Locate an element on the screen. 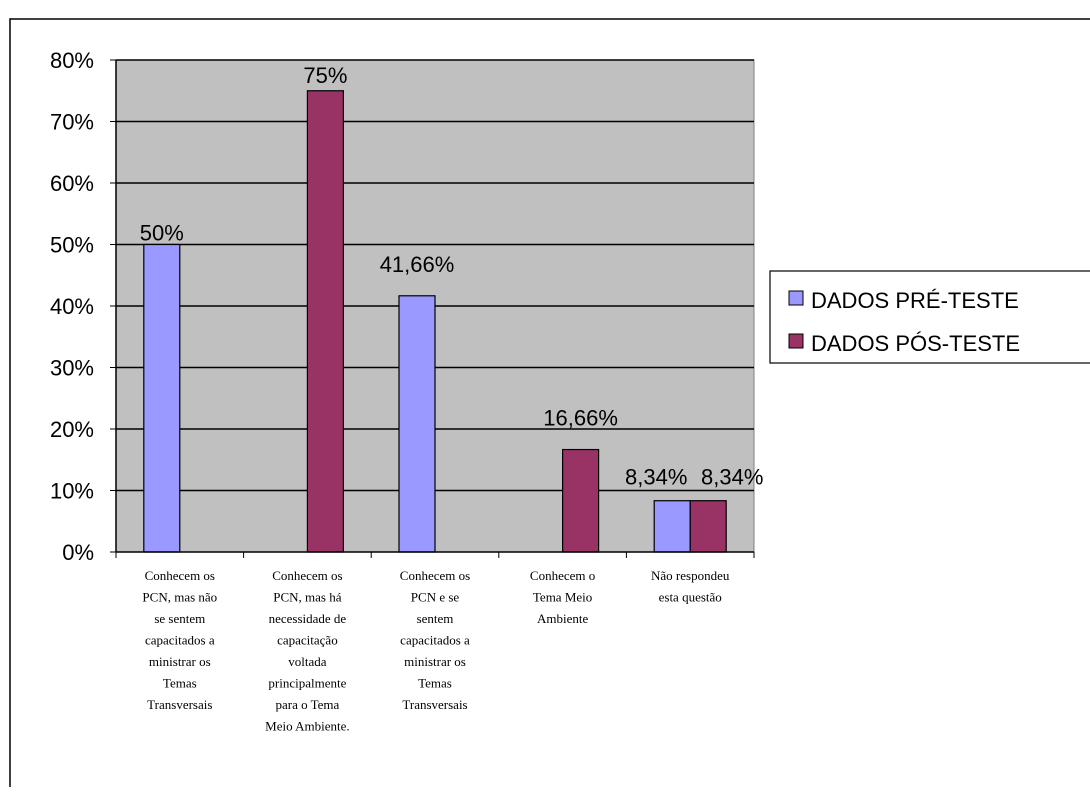  x-category-line: principalmente is located at coordinates (307, 683).